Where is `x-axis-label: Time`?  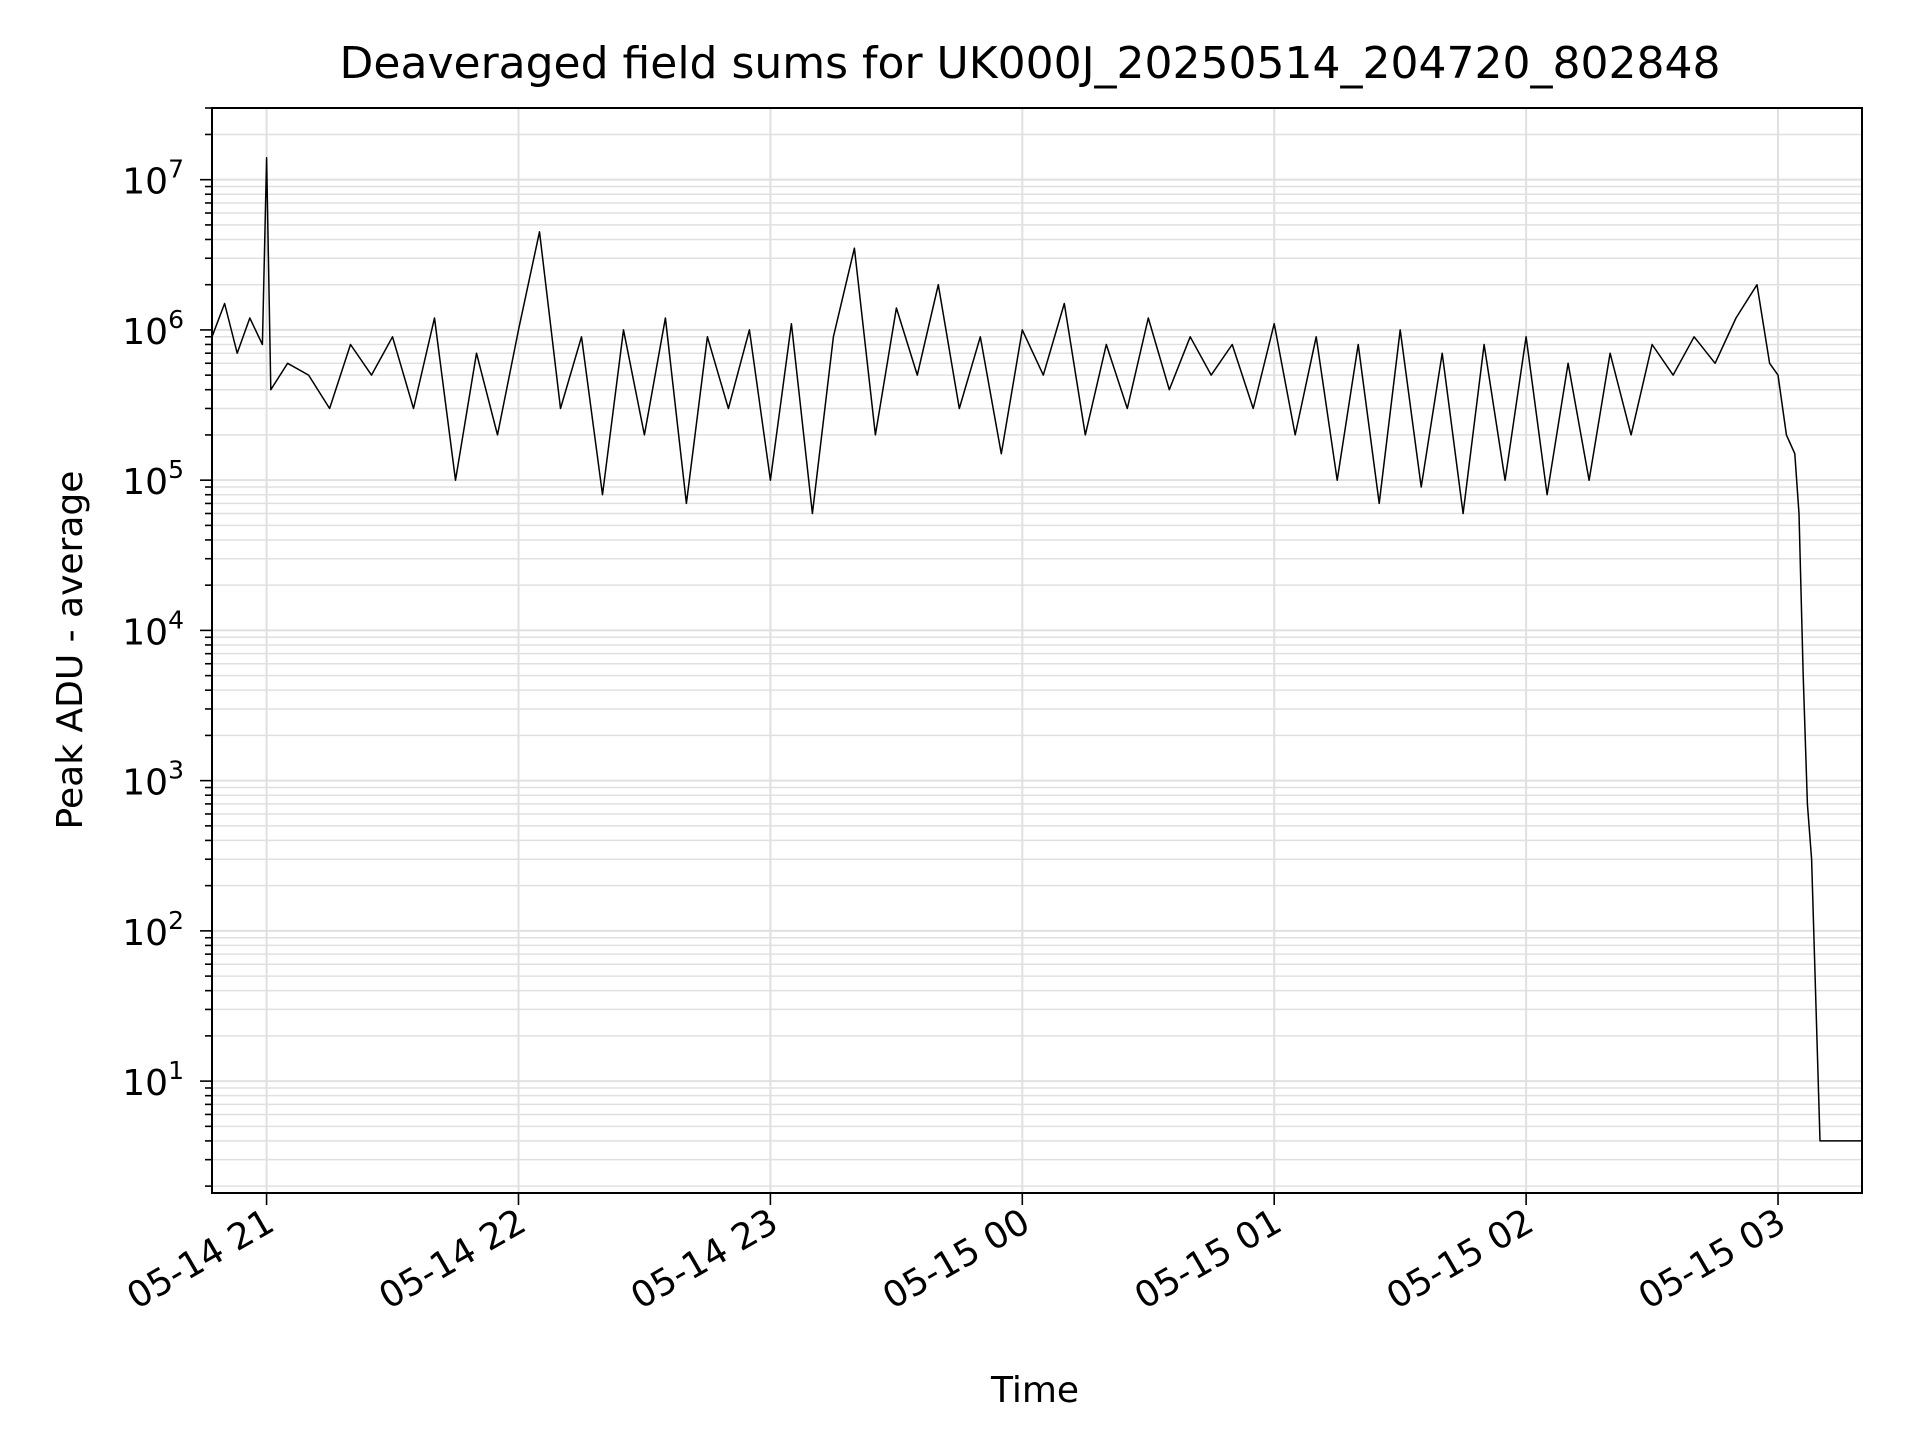
x-axis-label: Time is located at coordinates (1034, 1390).